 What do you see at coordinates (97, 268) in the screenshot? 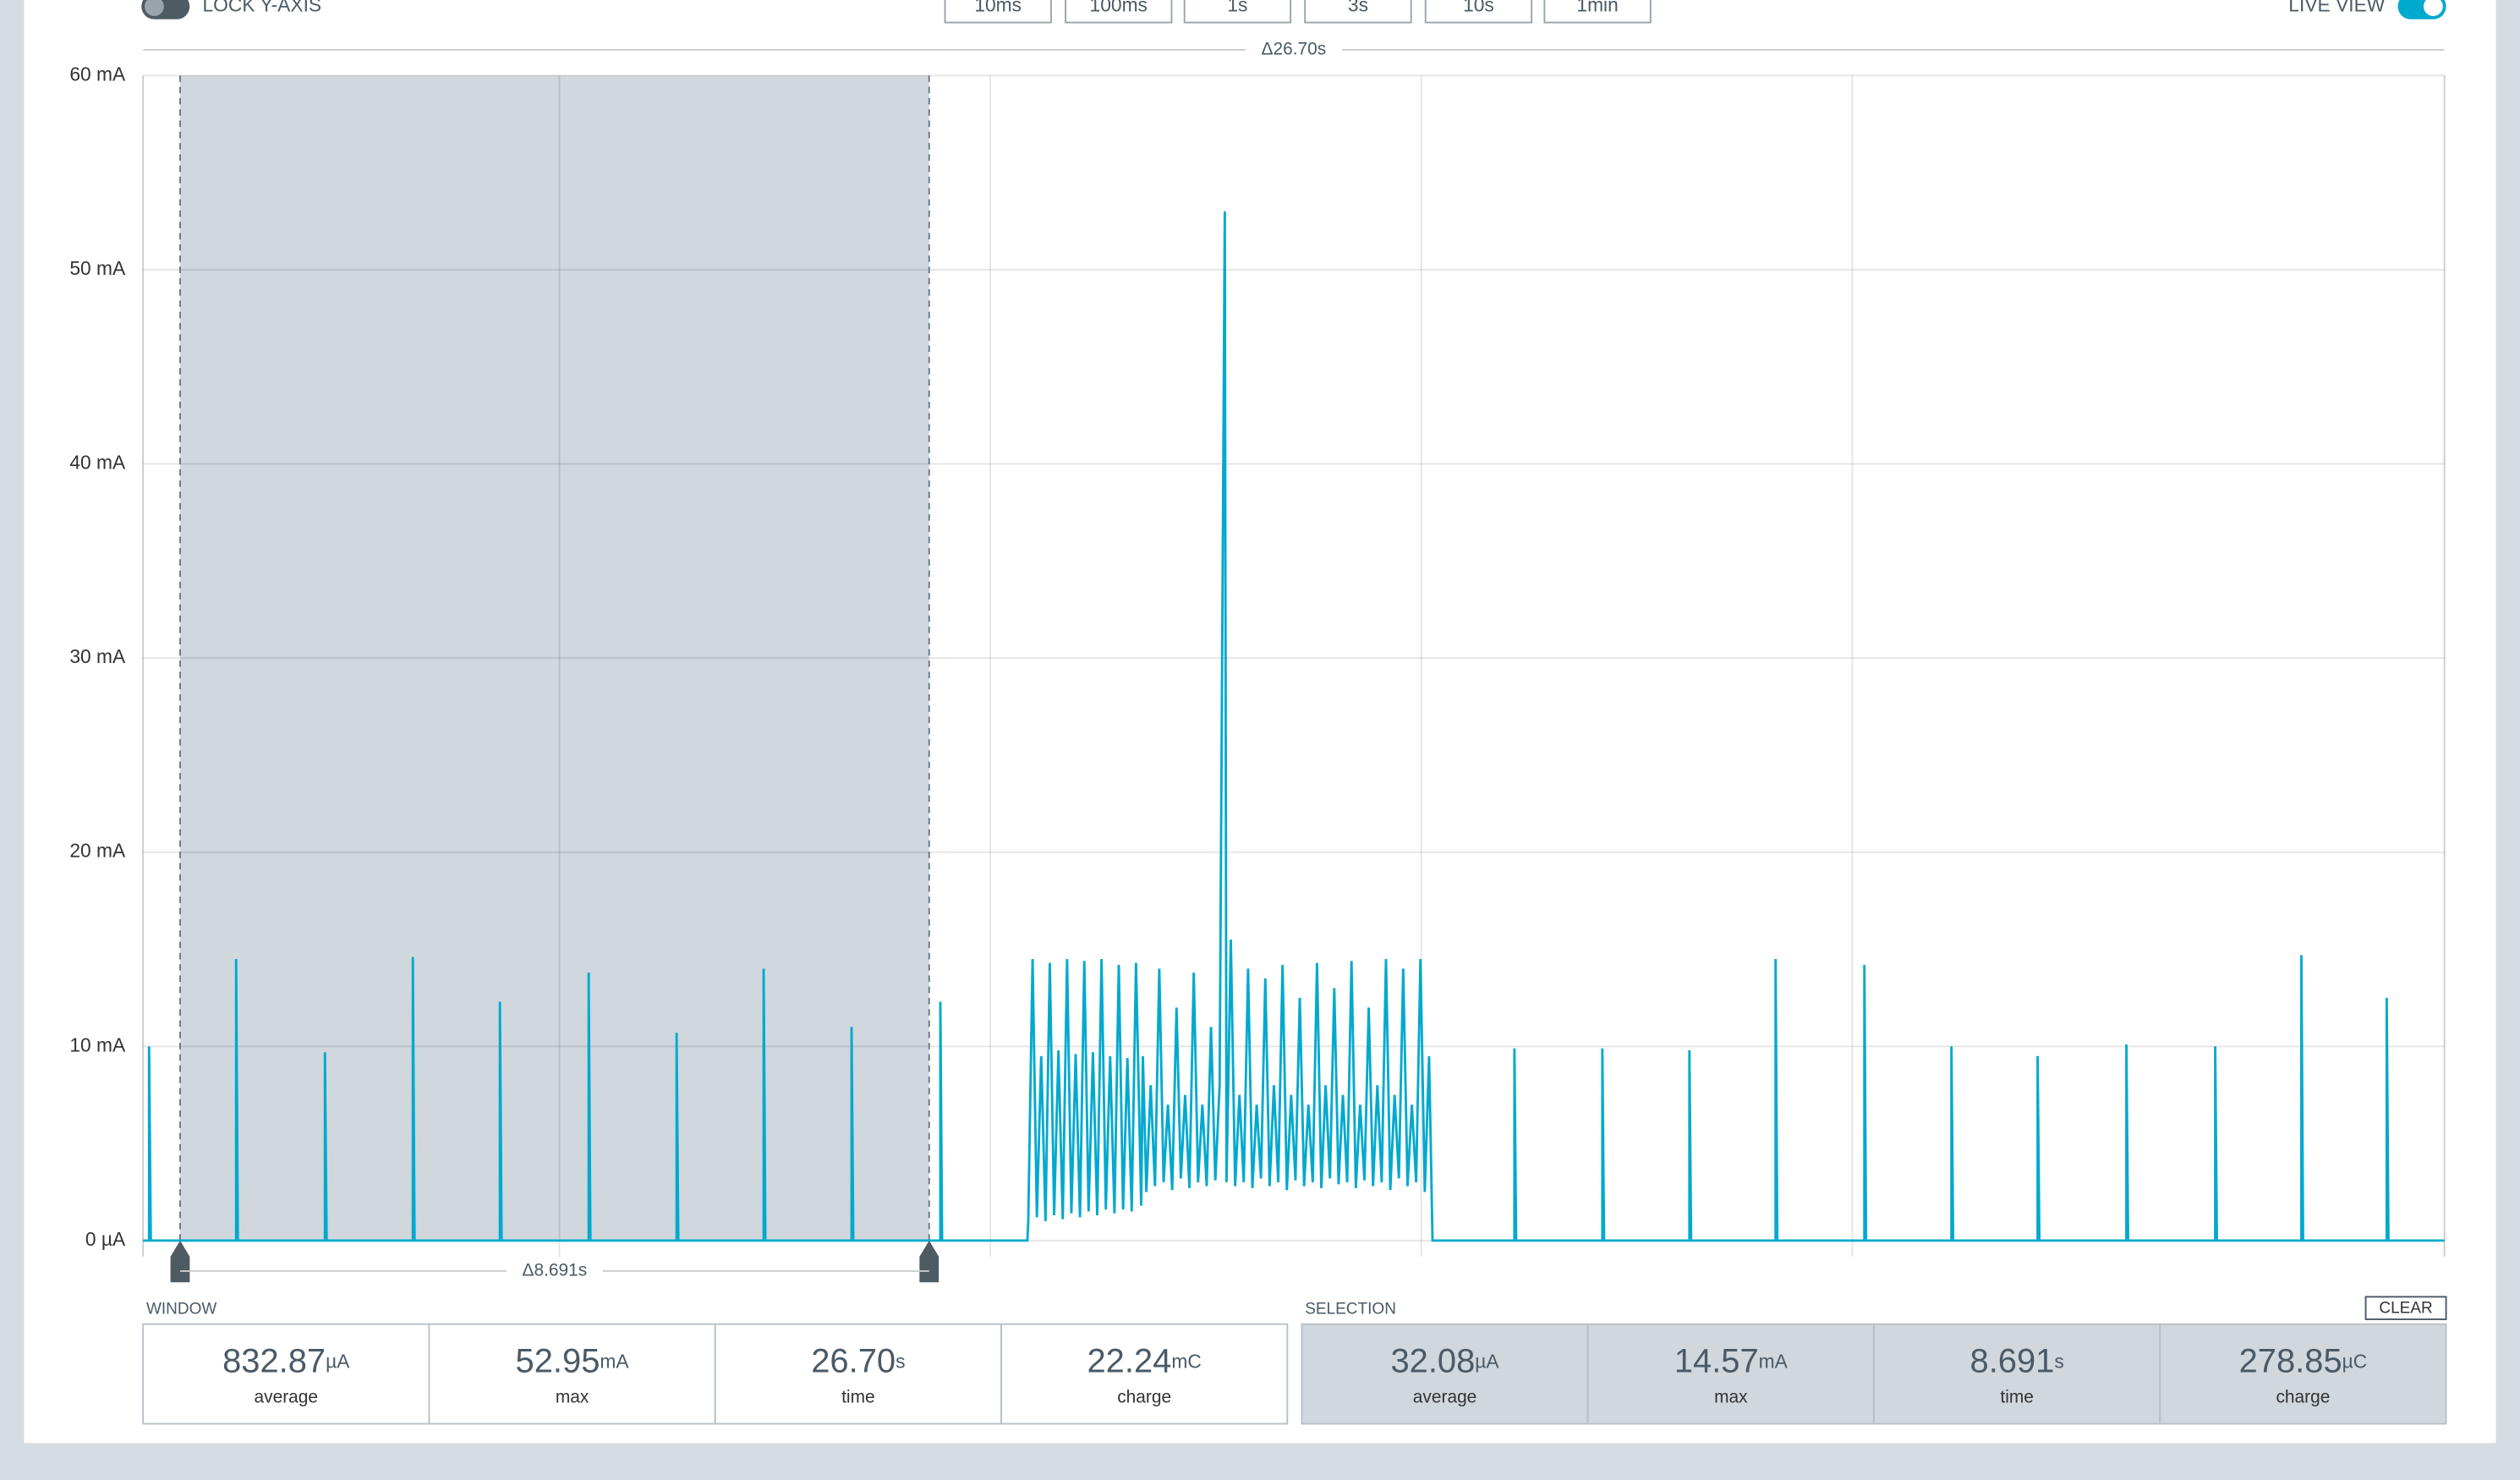
I see `y-tick-label: 50 mA` at bounding box center [97, 268].